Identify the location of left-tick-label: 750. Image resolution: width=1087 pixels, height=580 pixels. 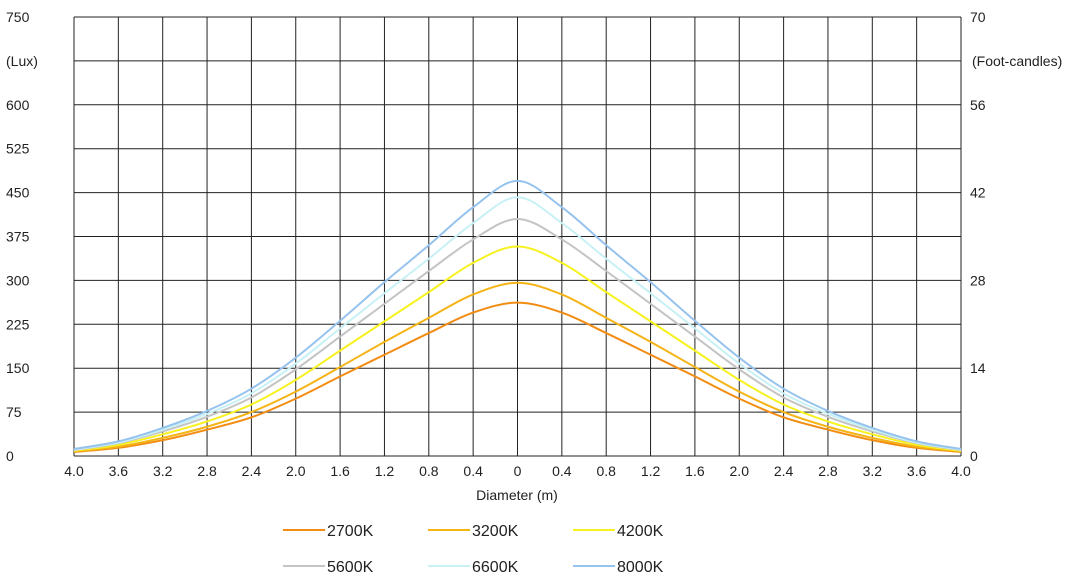
(18, 17).